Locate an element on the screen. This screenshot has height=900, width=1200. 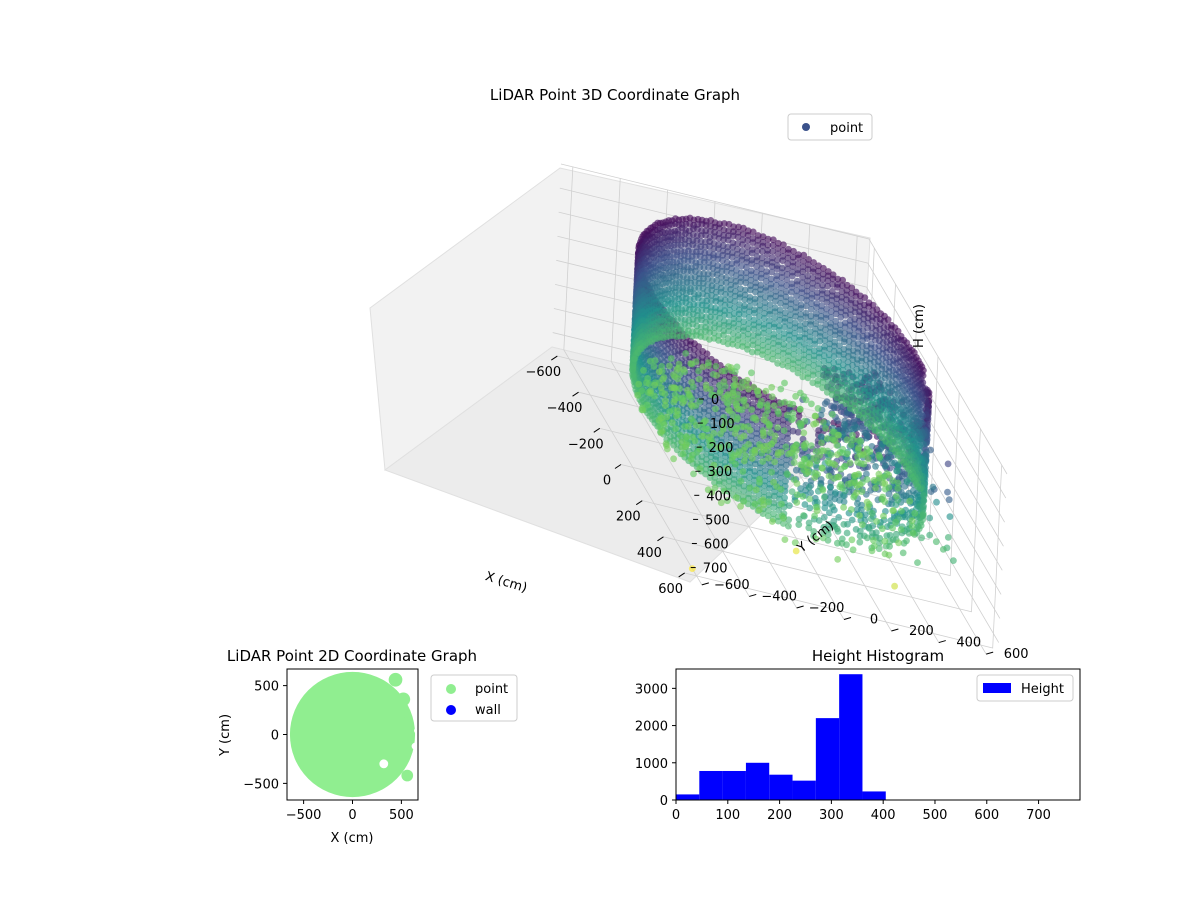
gap-2d is located at coordinates (416, 730).